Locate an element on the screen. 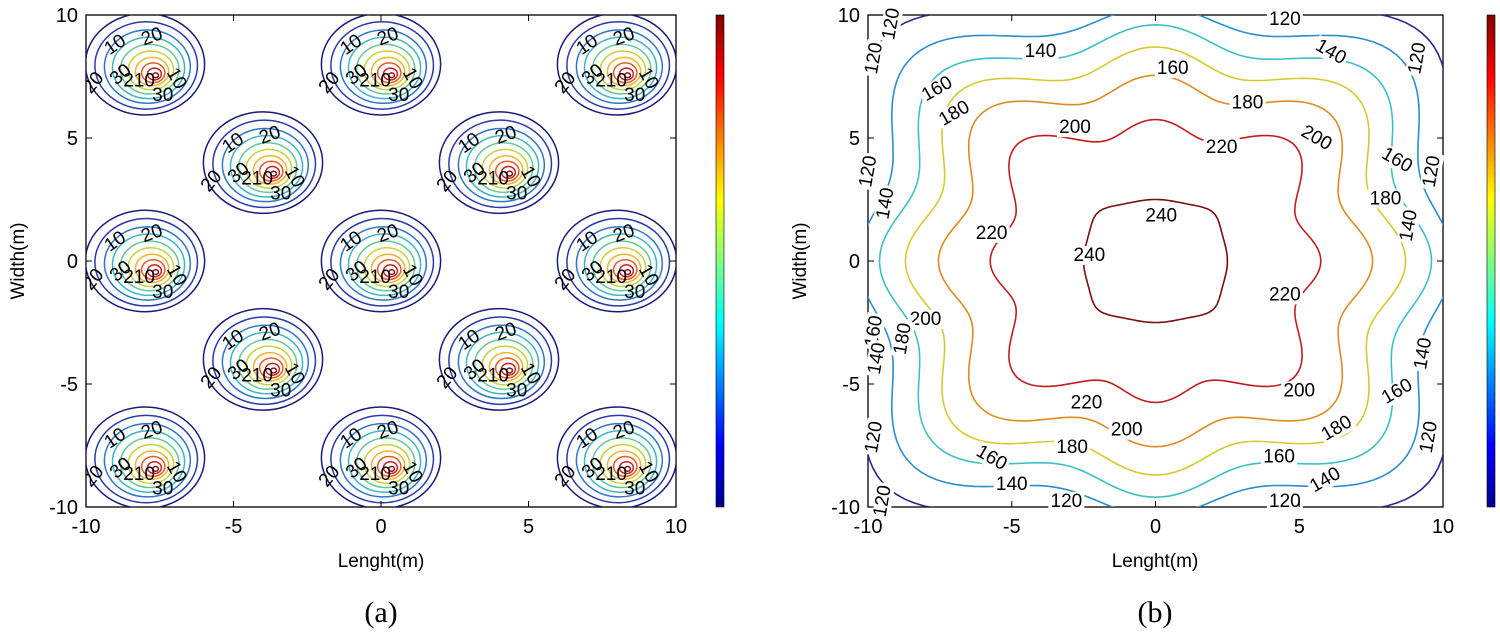  contour-label-text: 160 is located at coordinates (1173, 68).